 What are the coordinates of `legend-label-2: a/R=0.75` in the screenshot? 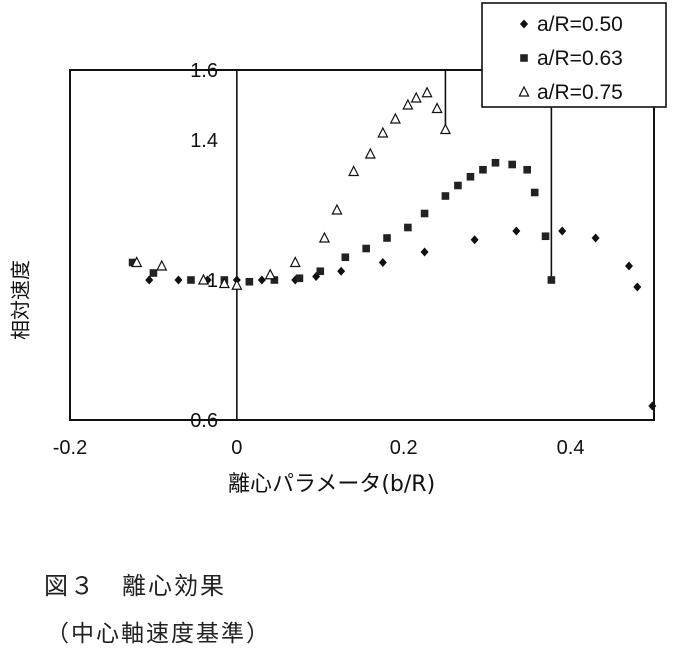 It's located at (580, 92).